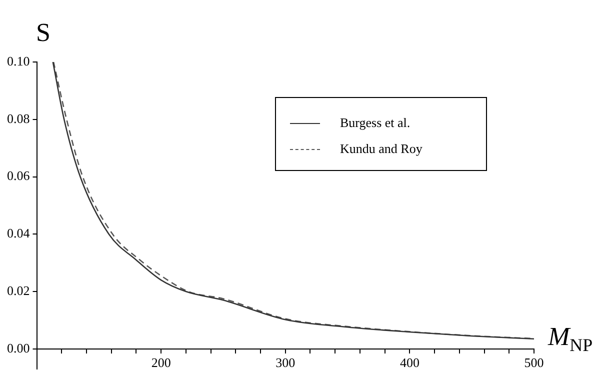 The image size is (612, 383). What do you see at coordinates (18, 118) in the screenshot?
I see `y-tick-label: 0.08` at bounding box center [18, 118].